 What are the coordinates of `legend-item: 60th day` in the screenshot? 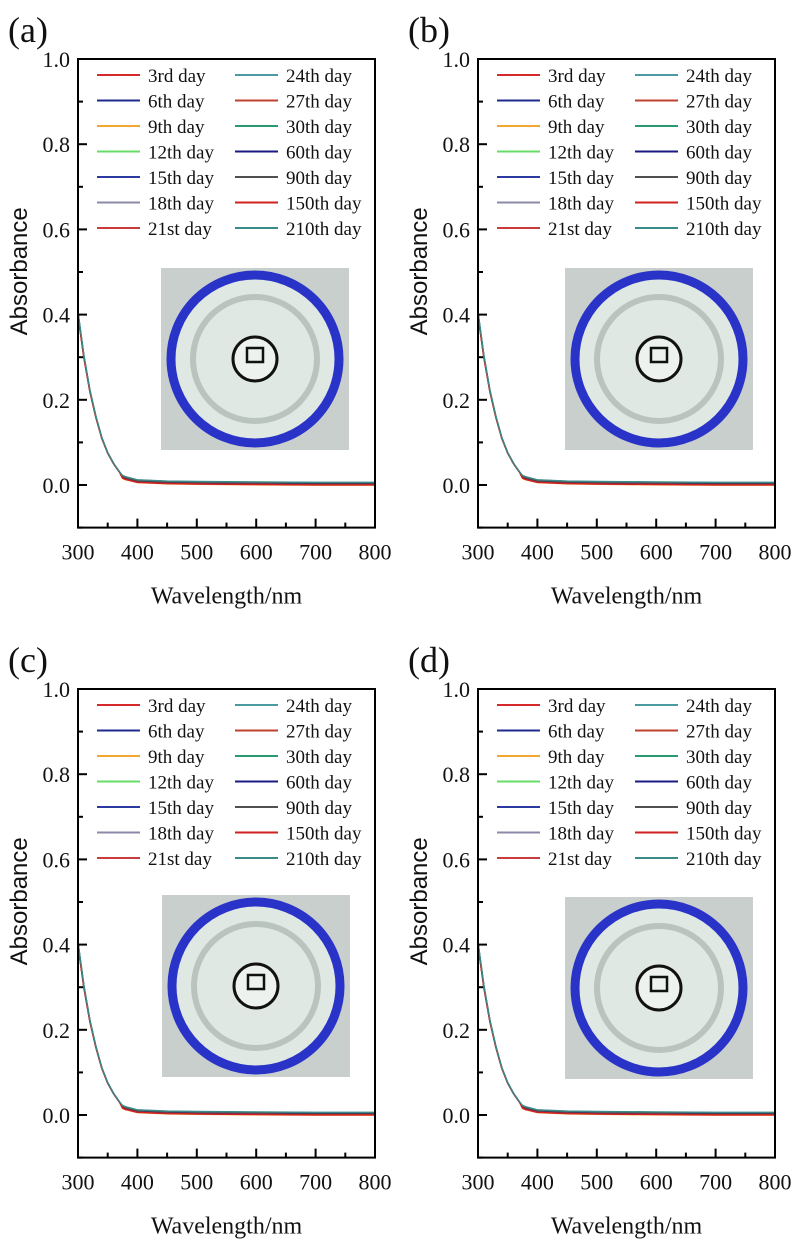 It's located at (693, 783).